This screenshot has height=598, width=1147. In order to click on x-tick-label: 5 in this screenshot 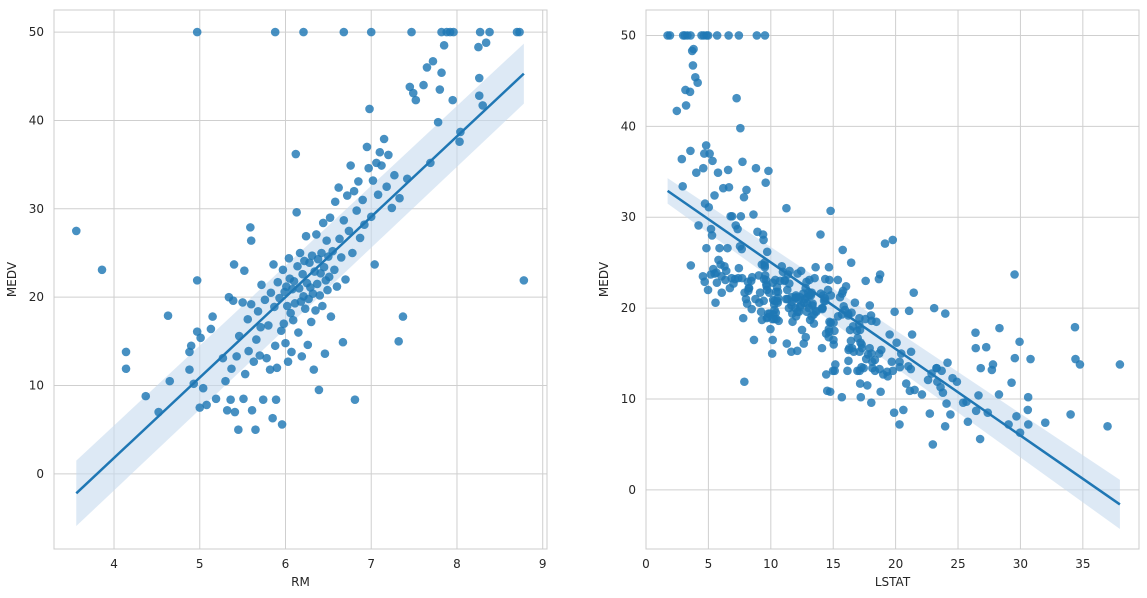, I will do `click(200, 564)`.